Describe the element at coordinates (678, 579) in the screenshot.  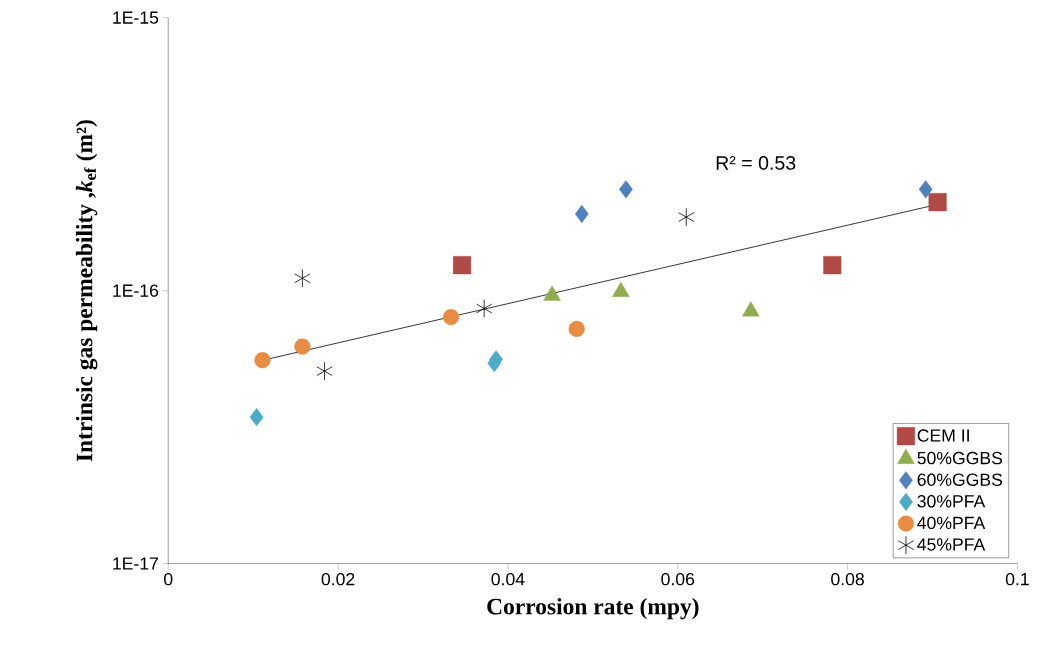
I see `x-tick-label: 0.06` at that location.